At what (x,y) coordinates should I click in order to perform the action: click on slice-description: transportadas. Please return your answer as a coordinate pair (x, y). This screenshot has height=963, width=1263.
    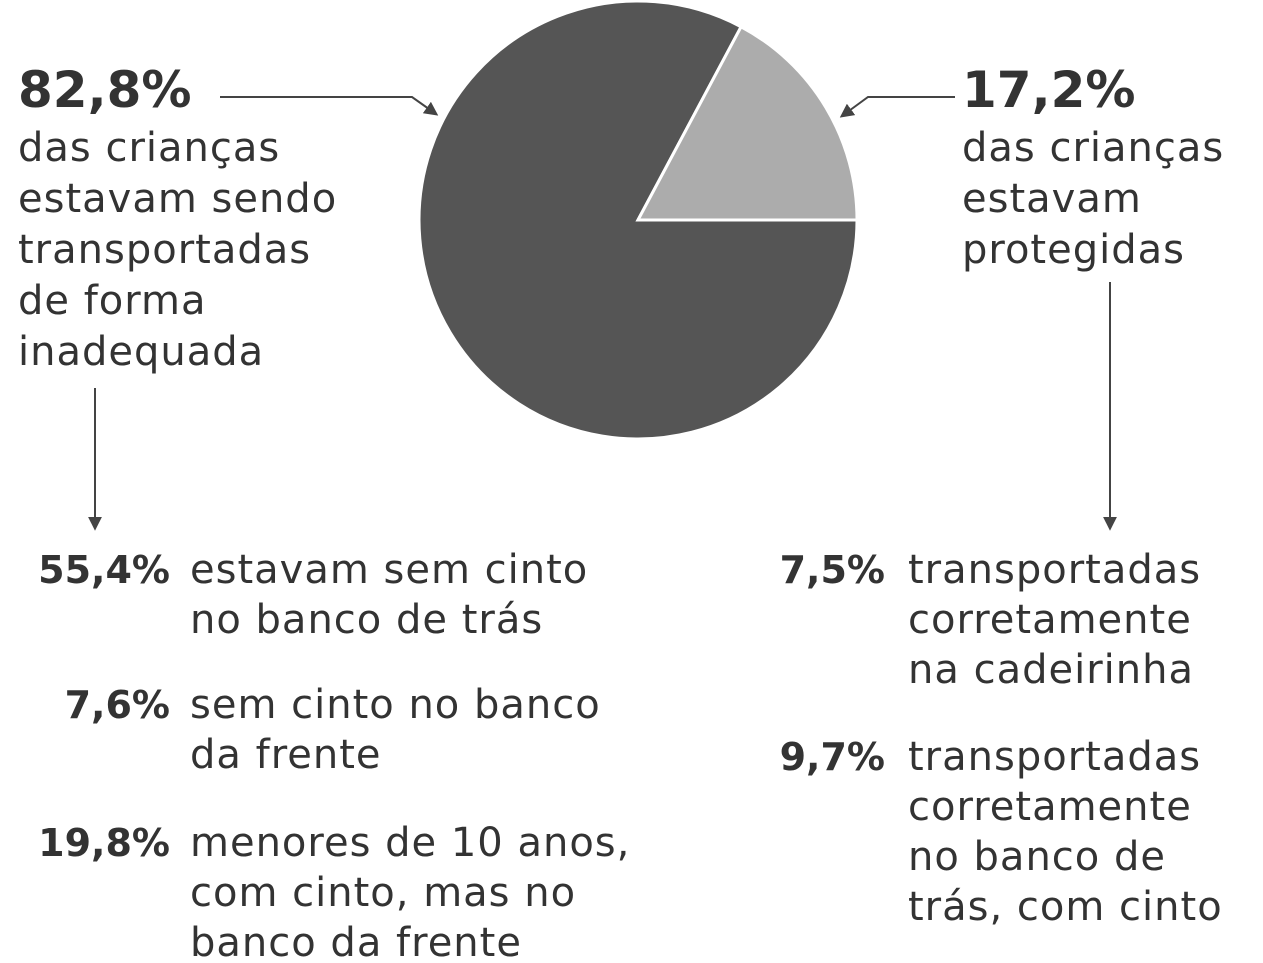
    Looking at the image, I should click on (164, 250).